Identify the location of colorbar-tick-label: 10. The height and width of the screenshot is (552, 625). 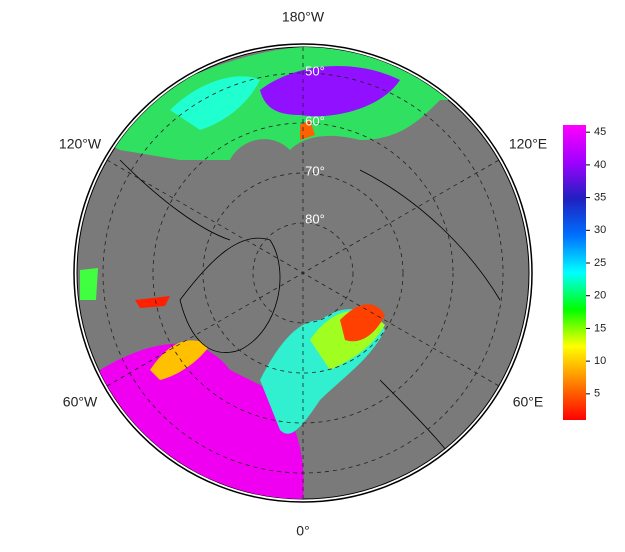
(600, 361).